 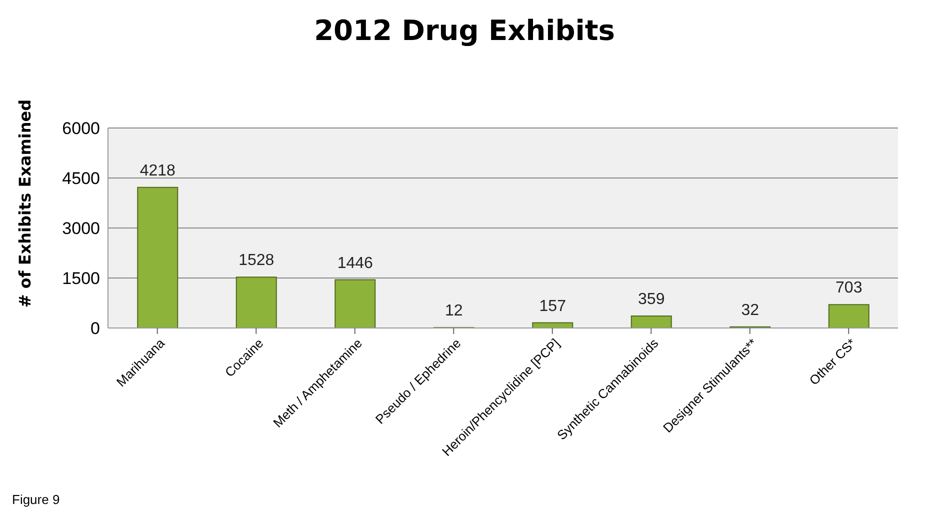 What do you see at coordinates (81, 278) in the screenshot?
I see `y-tick-label: 1500` at bounding box center [81, 278].